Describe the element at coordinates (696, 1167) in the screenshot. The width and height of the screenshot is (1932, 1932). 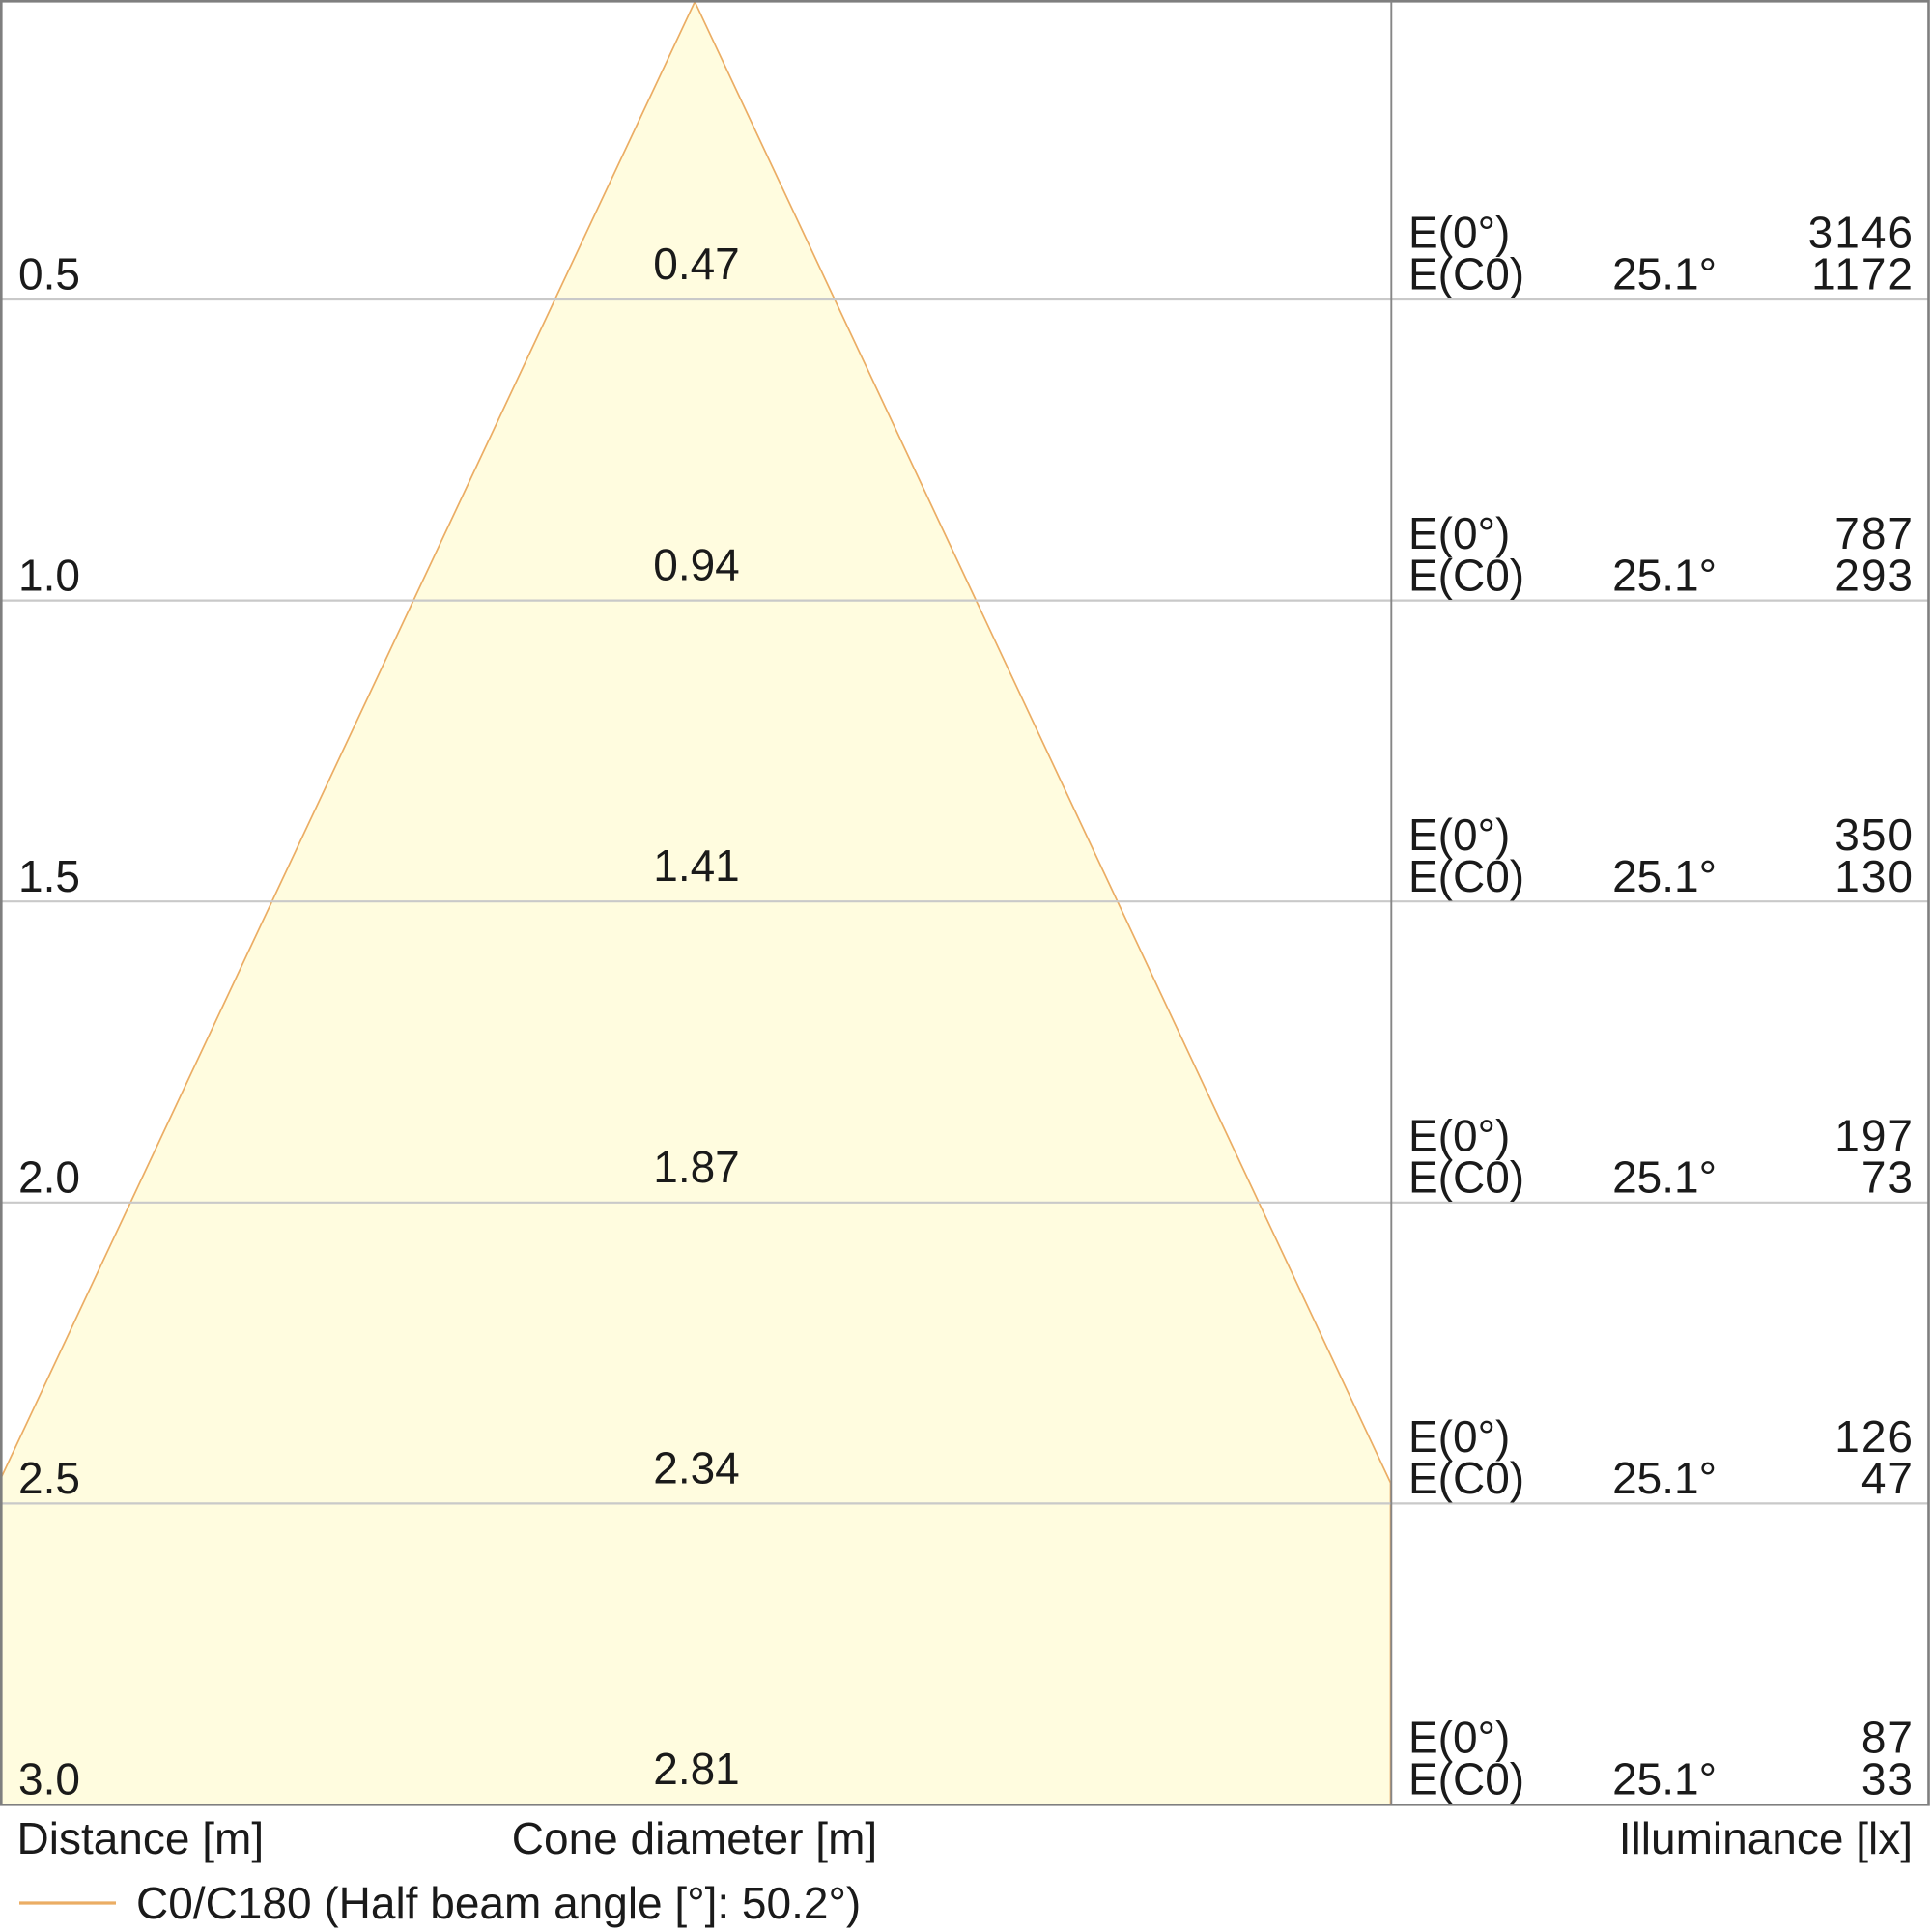
I see `svg-text: 1.87` at that location.